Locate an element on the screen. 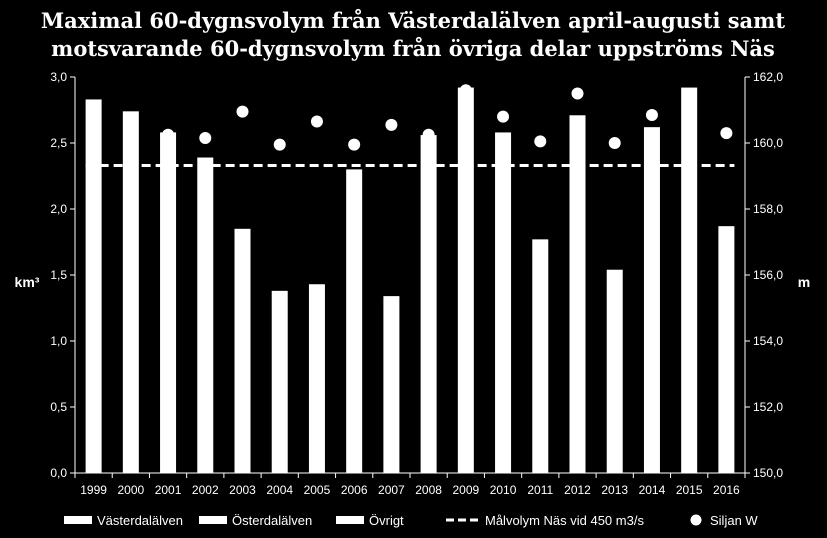 Image resolution: width=827 pixels, height=538 pixels. x-tick-label: 2010 is located at coordinates (503, 490).